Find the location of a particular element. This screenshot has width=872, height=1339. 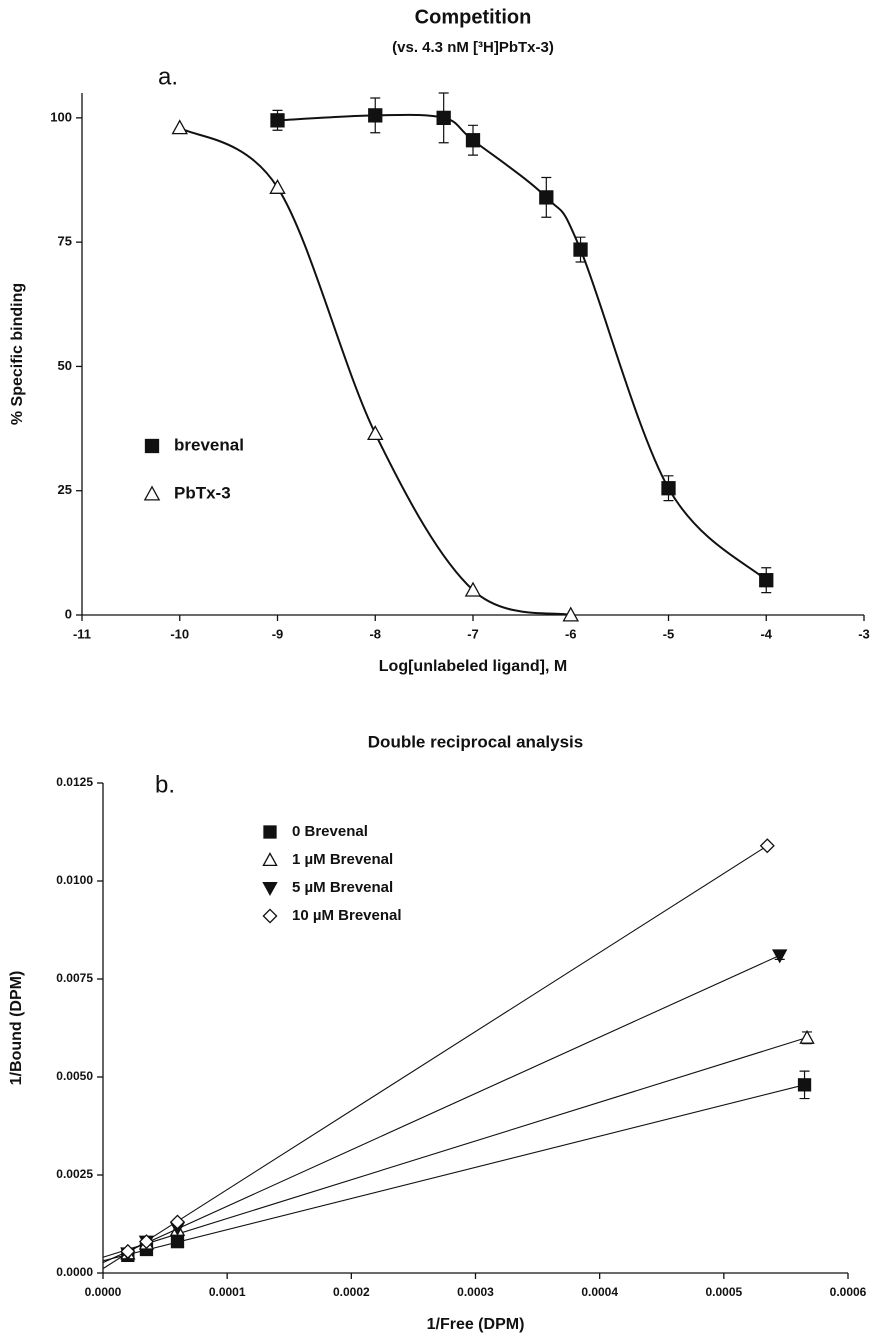

x-tick-label: -10 is located at coordinates (179, 633).